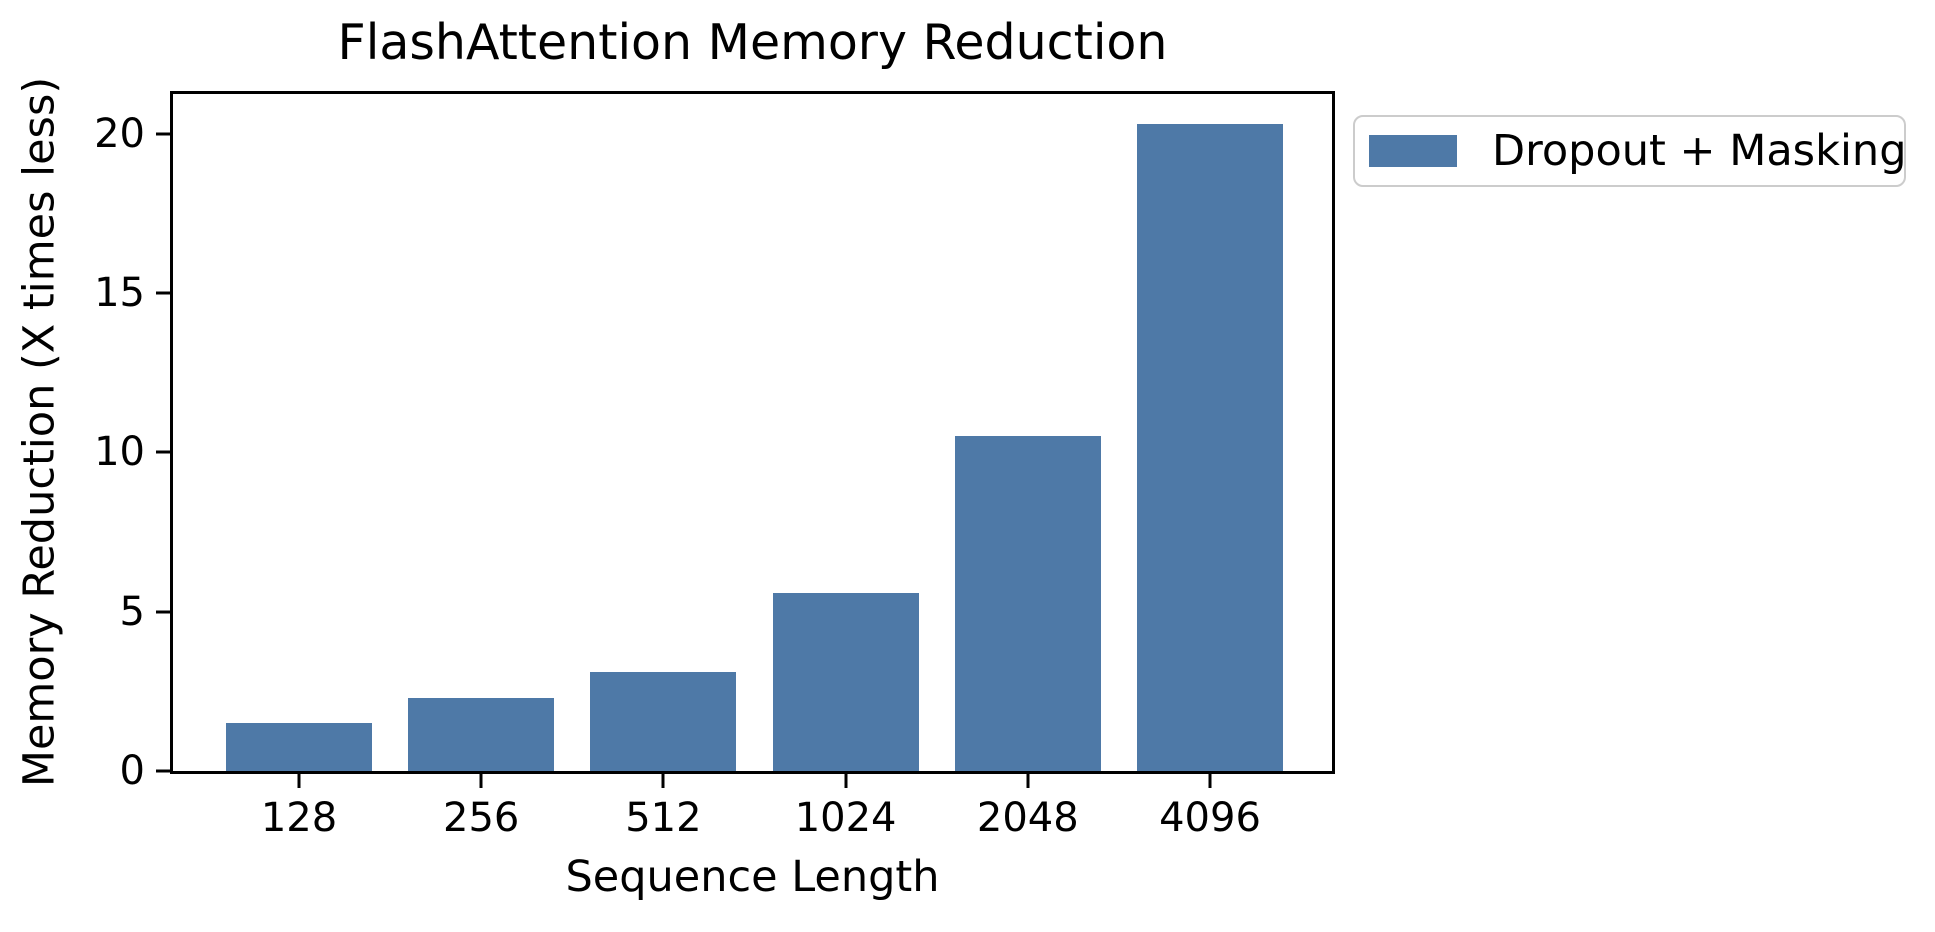 The height and width of the screenshot is (932, 1935). Describe the element at coordinates (1210, 818) in the screenshot. I see `x-tick-label: 4096` at that location.